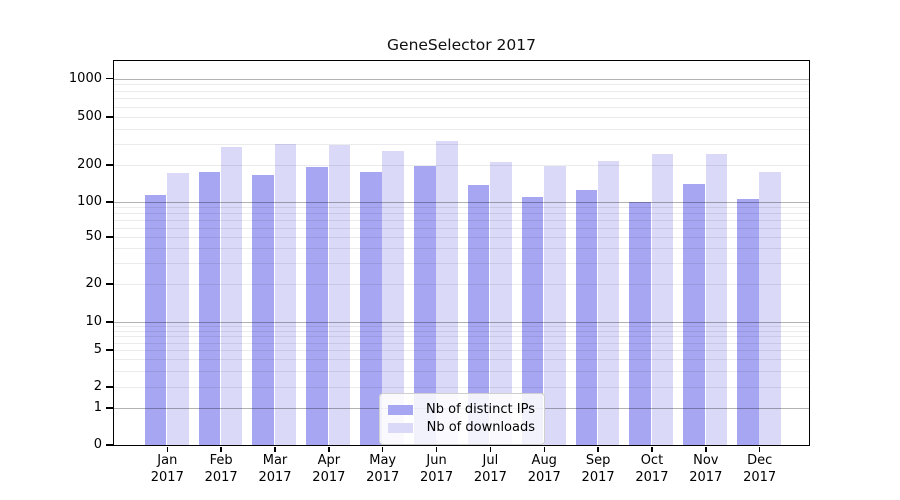 This screenshot has width=900, height=500. I want to click on x-label-month: Mar, so click(275, 460).